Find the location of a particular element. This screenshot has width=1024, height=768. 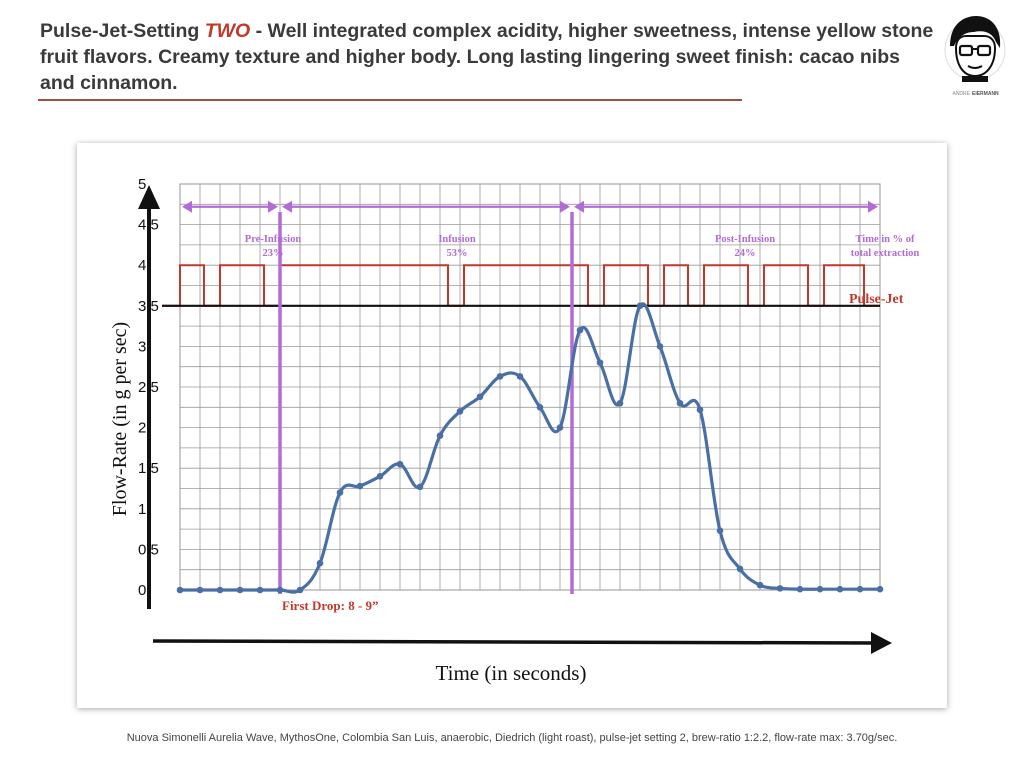

avatar-logo: ANDRE EIERMANN is located at coordinates (975, 56).